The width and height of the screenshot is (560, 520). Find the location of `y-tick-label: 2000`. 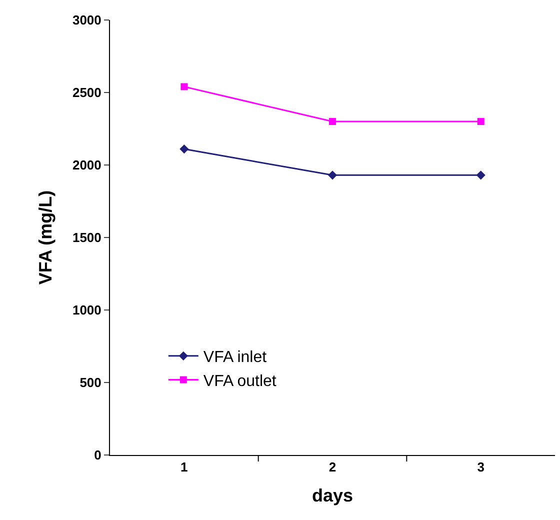

y-tick-label: 2000 is located at coordinates (87, 165).